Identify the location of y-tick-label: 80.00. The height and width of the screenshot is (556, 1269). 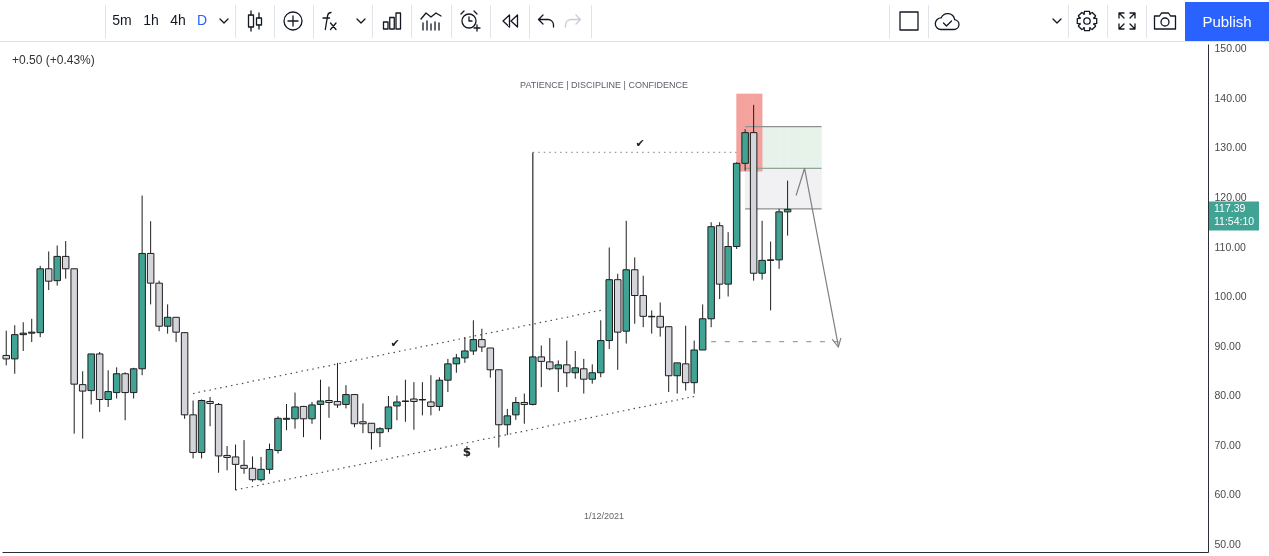
(1227, 395).